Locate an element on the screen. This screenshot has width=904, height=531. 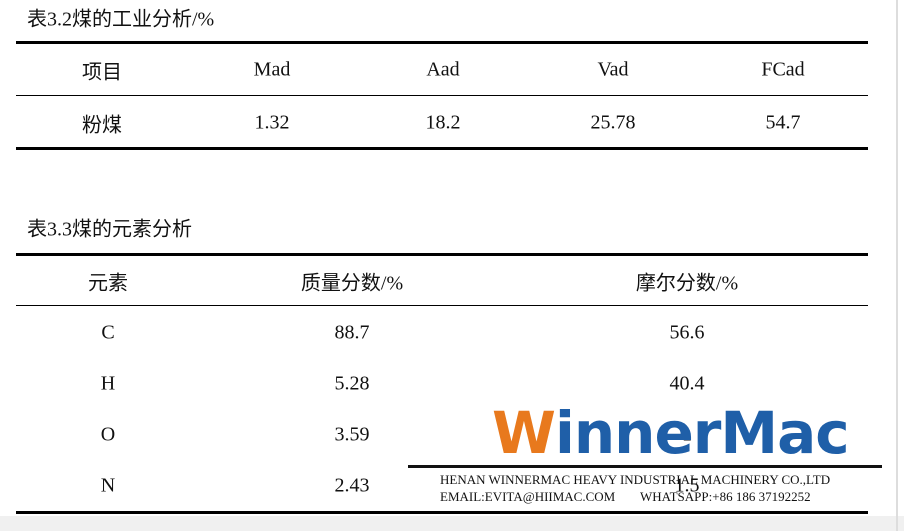
cell: 88.7 is located at coordinates (352, 332).